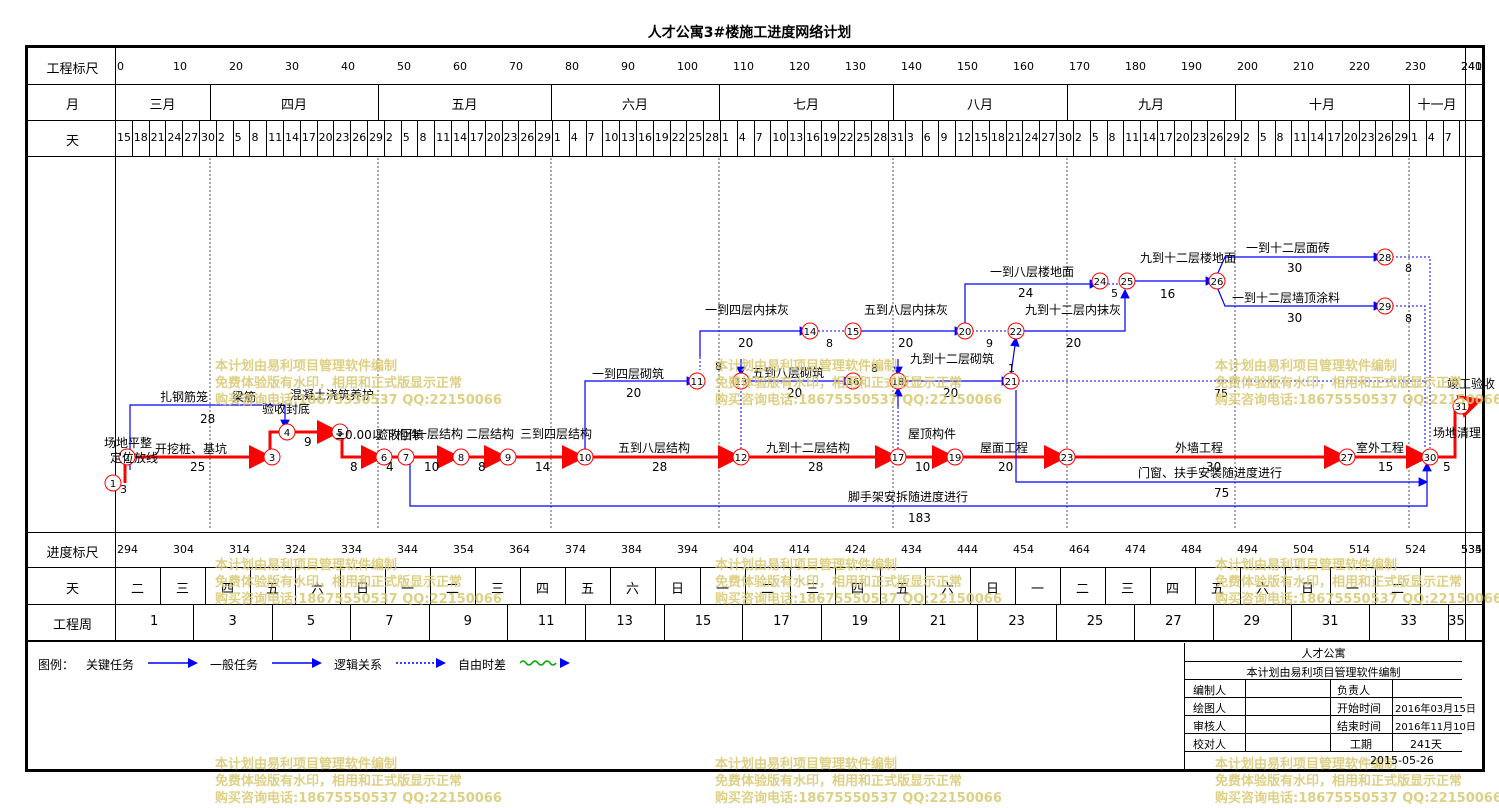 This screenshot has width=1499, height=808. Describe the element at coordinates (1032, 271) in the screenshot. I see `task-label: 一到八层楼地面` at that location.